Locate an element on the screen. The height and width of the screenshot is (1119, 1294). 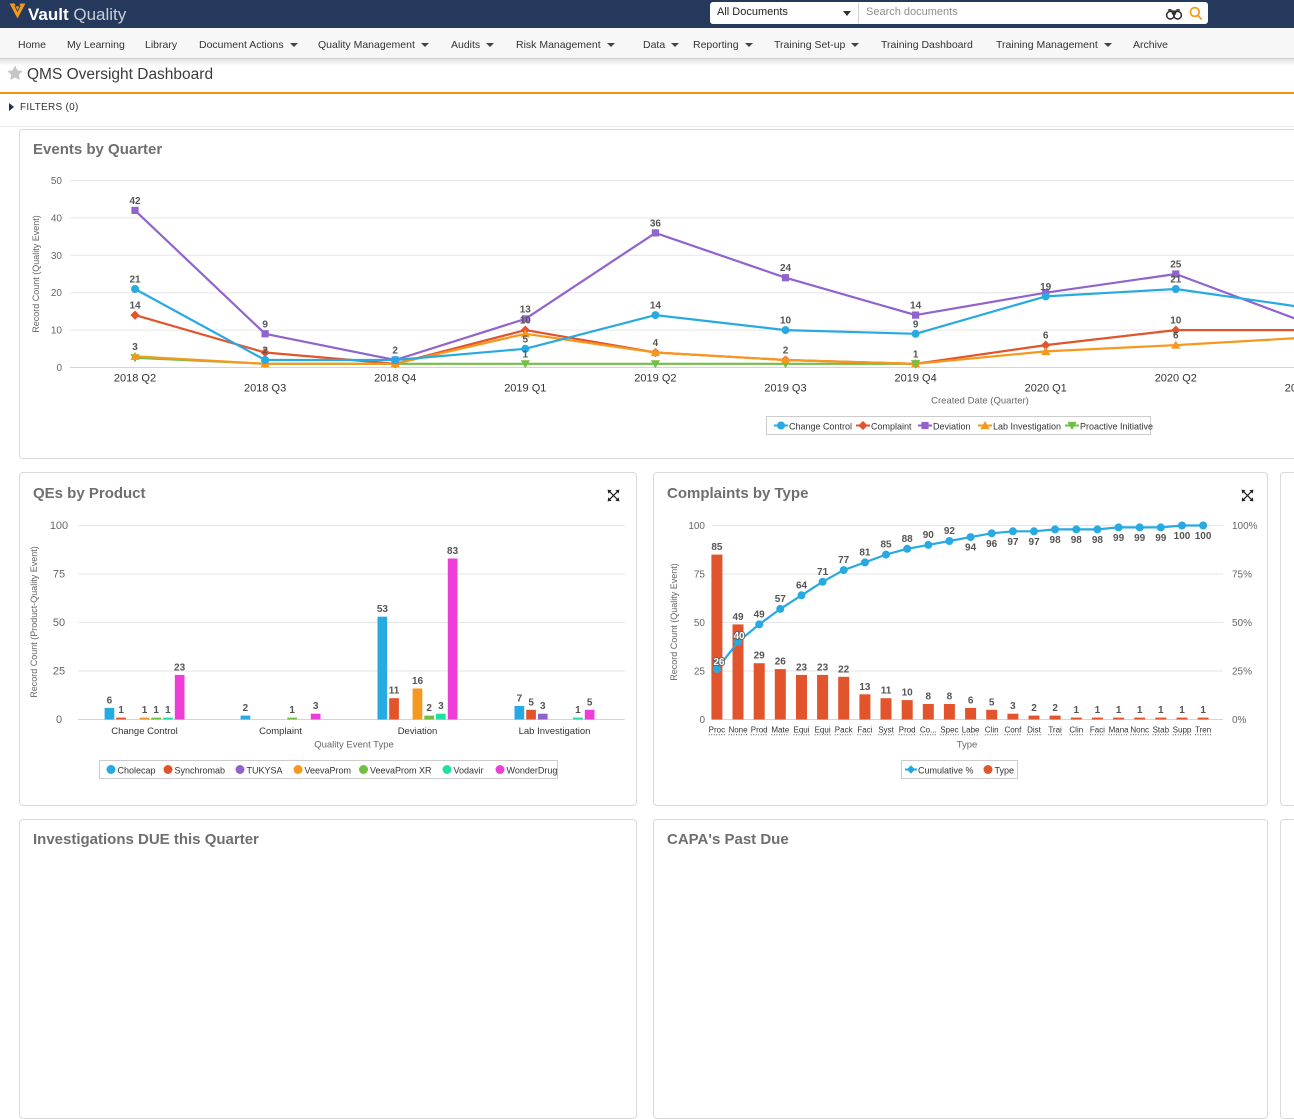
svg-text: Proc is located at coordinates (717, 730).